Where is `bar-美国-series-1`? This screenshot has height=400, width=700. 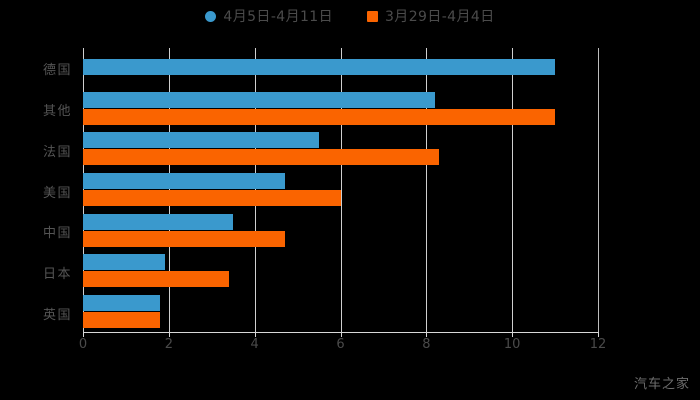
bar-美国-series-1 is located at coordinates (212, 197).